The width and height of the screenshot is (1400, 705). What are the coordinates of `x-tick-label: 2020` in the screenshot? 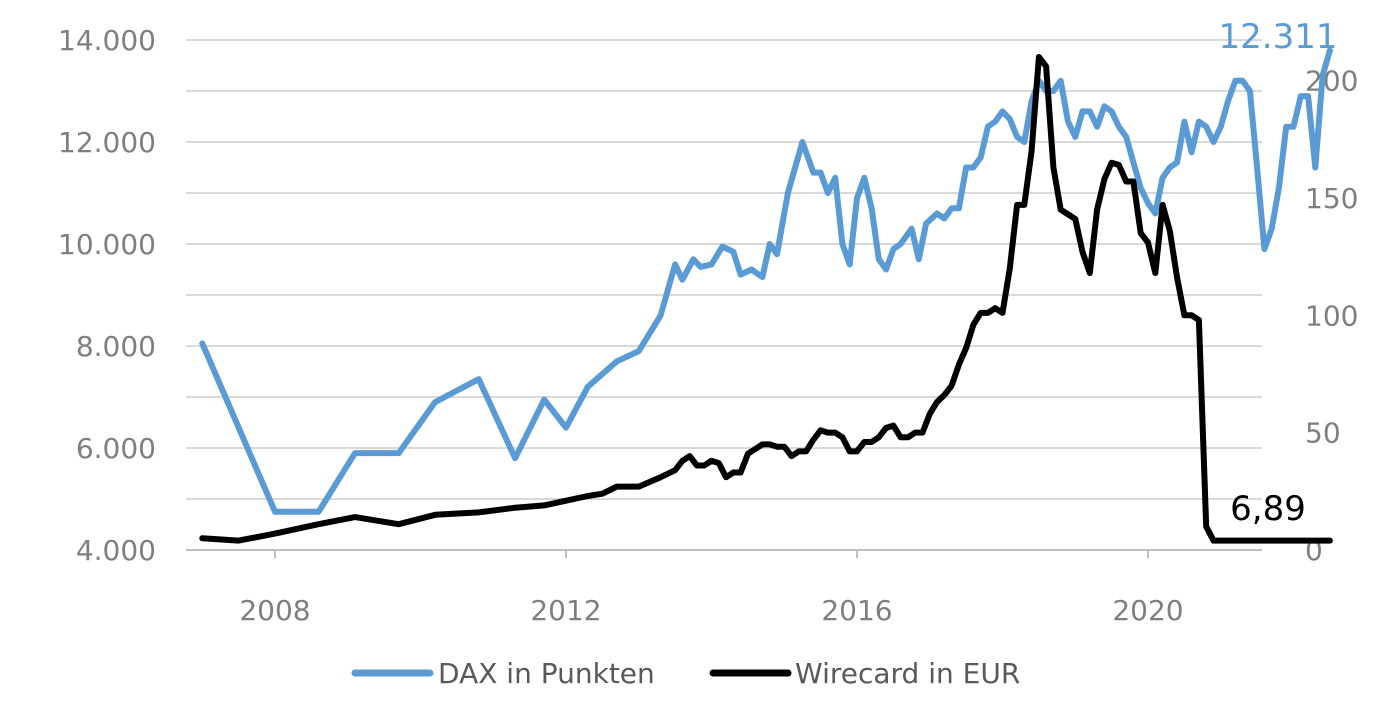 It's located at (1147, 610).